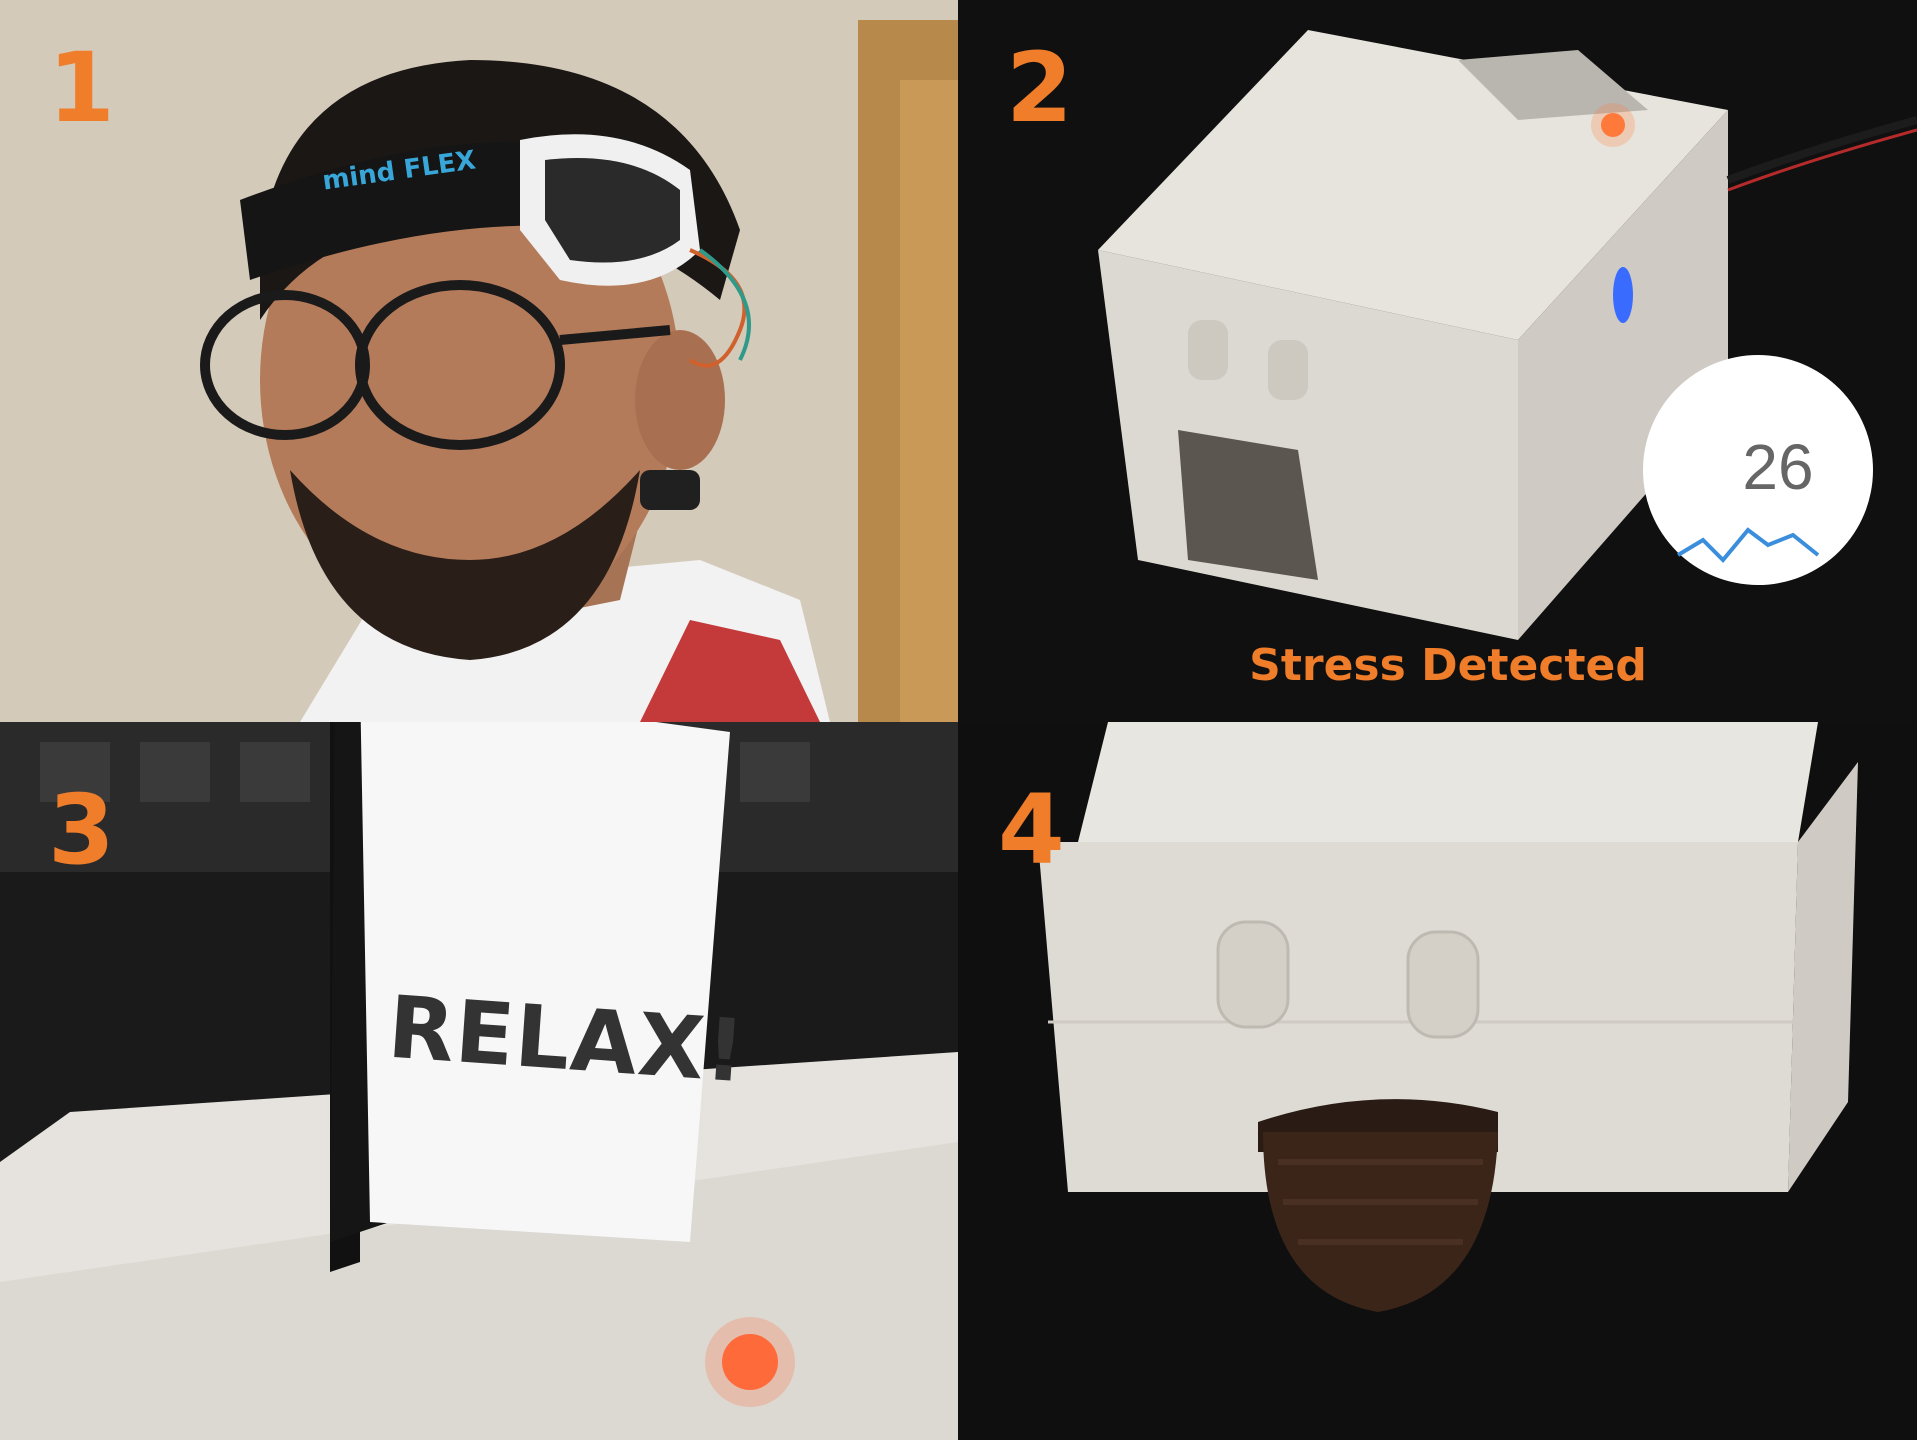 The width and height of the screenshot is (1917, 1440). Describe the element at coordinates (1448, 665) in the screenshot. I see `stress-caption: Stress Detected` at that location.